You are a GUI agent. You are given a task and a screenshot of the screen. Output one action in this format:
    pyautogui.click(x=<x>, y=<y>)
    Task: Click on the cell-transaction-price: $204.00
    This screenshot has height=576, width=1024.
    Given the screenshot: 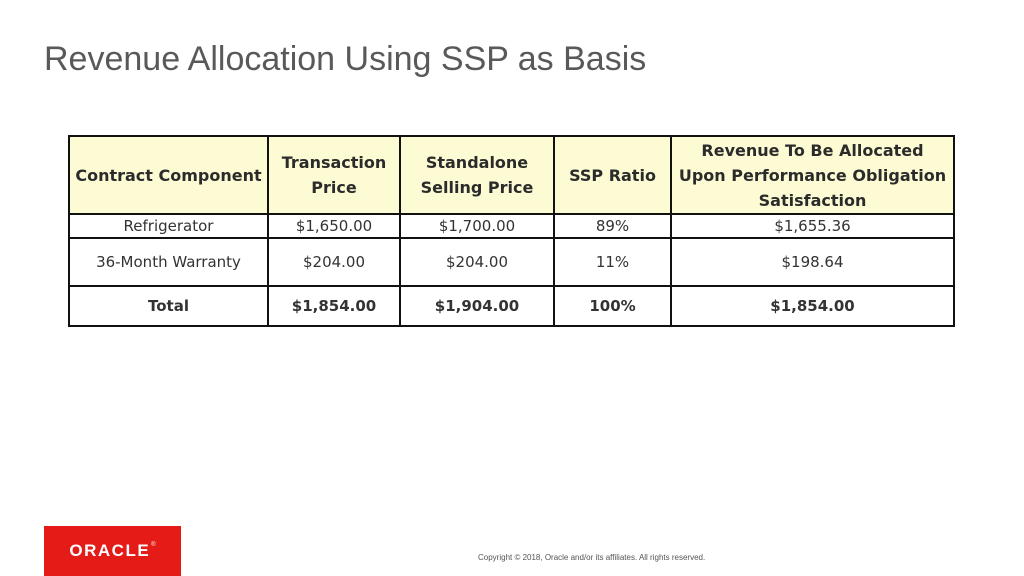 What is the action you would take?
    pyautogui.click(x=334, y=262)
    